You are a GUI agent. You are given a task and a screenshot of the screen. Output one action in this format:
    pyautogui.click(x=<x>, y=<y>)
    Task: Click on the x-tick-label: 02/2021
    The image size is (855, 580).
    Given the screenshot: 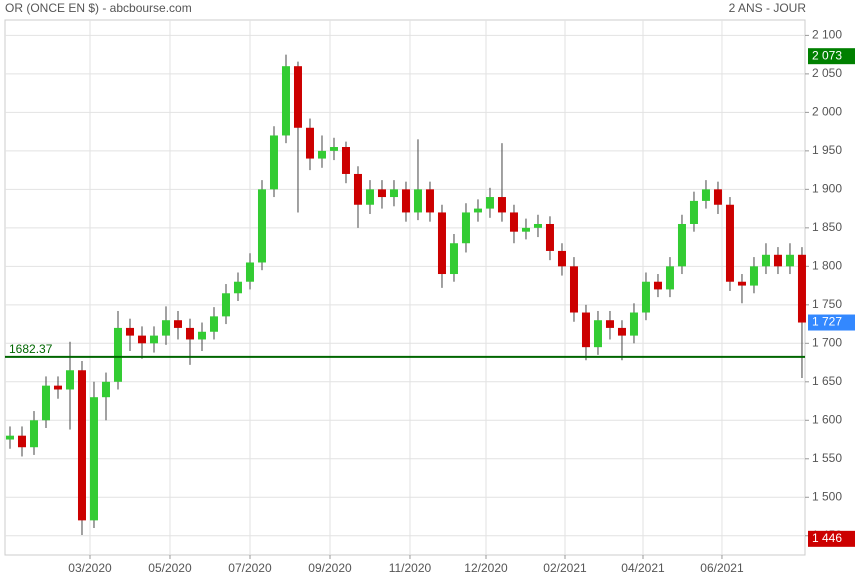 What is the action you would take?
    pyautogui.click(x=565, y=568)
    